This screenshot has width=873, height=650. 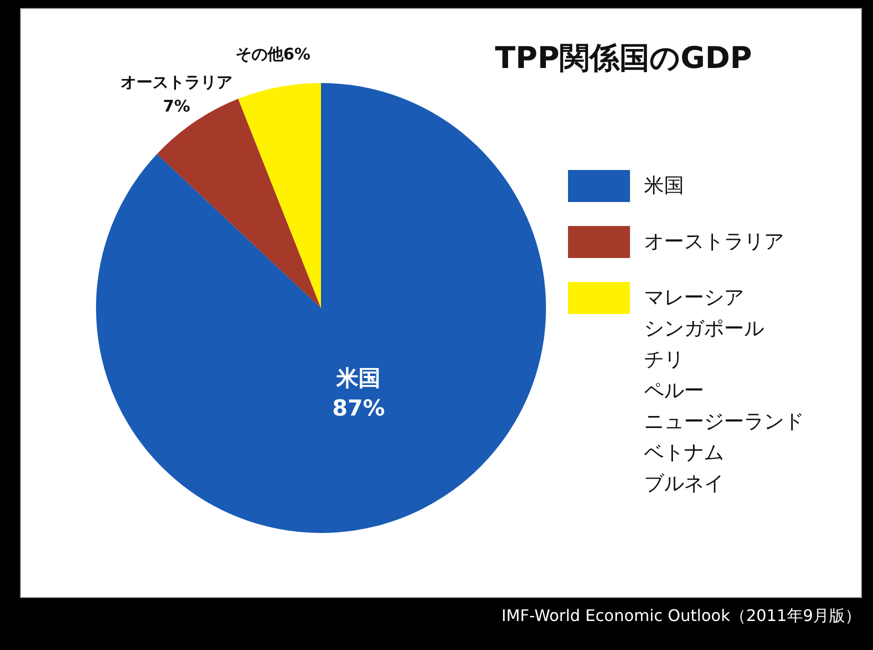 I want to click on text: IMF-World Economic Outlook（2011年9月版）, so click(x=681, y=616).